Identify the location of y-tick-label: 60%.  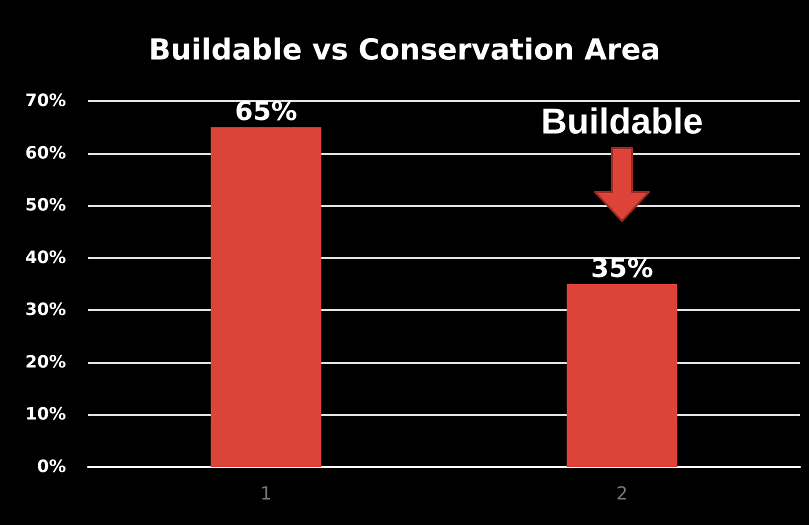
(45, 153).